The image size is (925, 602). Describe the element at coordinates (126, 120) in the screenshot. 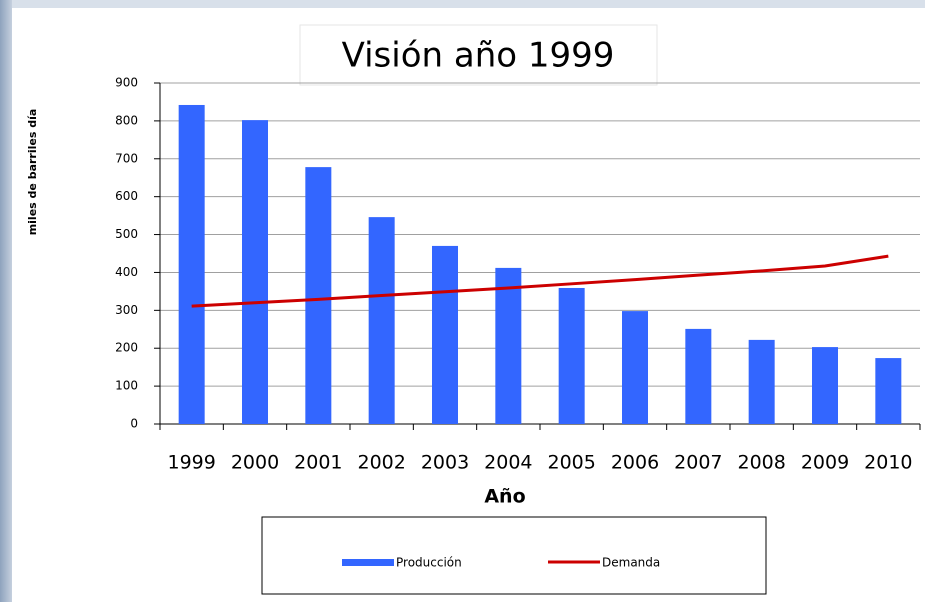

I see `y-tick-label: 800` at that location.